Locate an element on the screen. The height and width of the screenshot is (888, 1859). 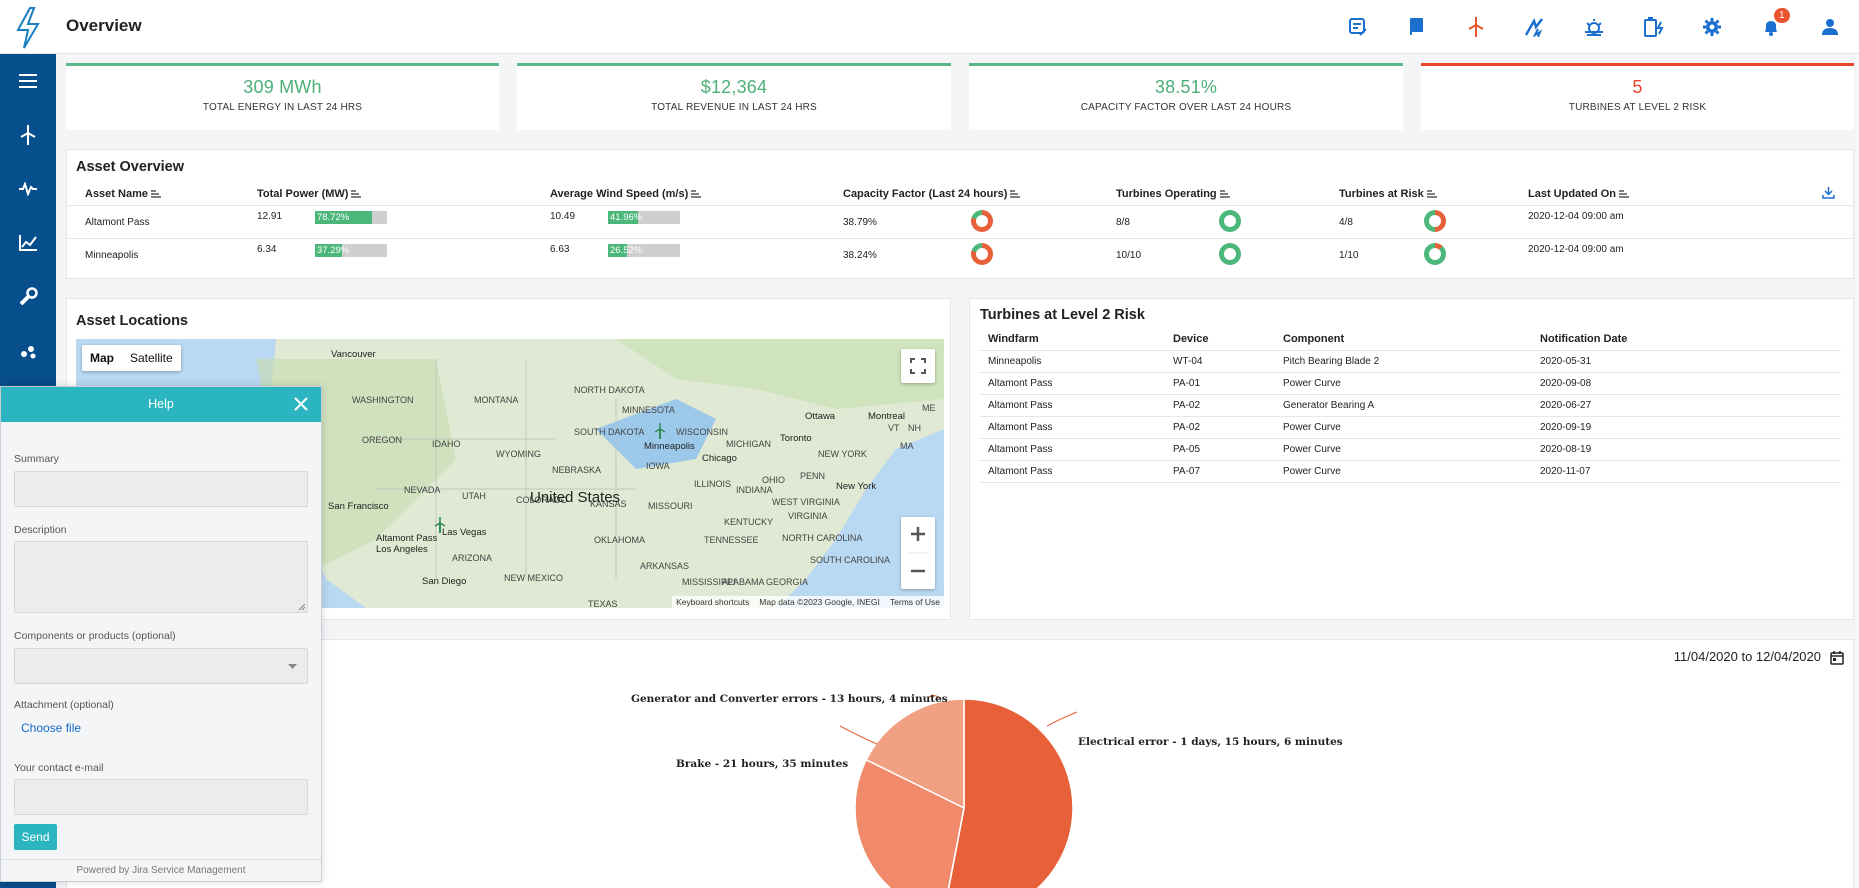
power-flash-icon is located at coordinates (1534, 27).